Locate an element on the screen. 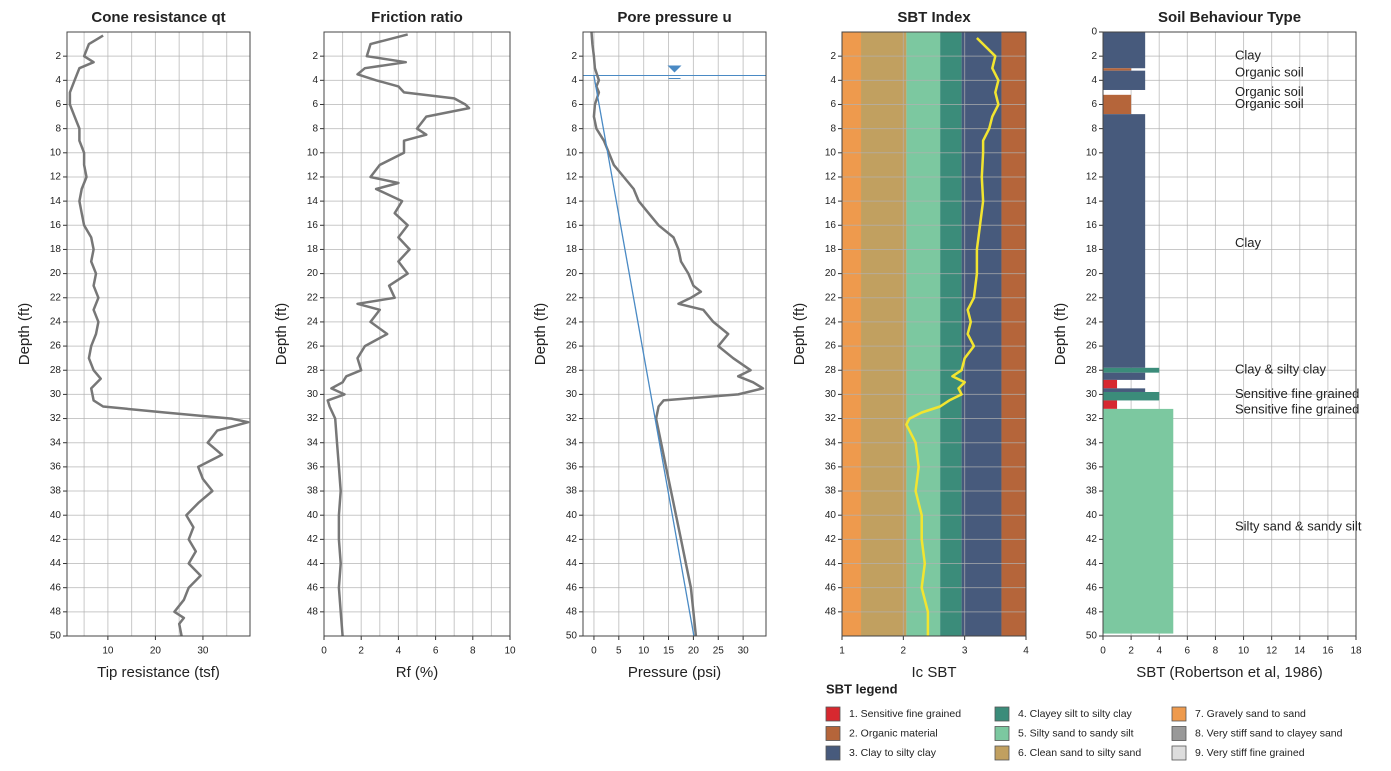 This screenshot has width=1391, height=771. x-tick-label: 2 is located at coordinates (904, 651).